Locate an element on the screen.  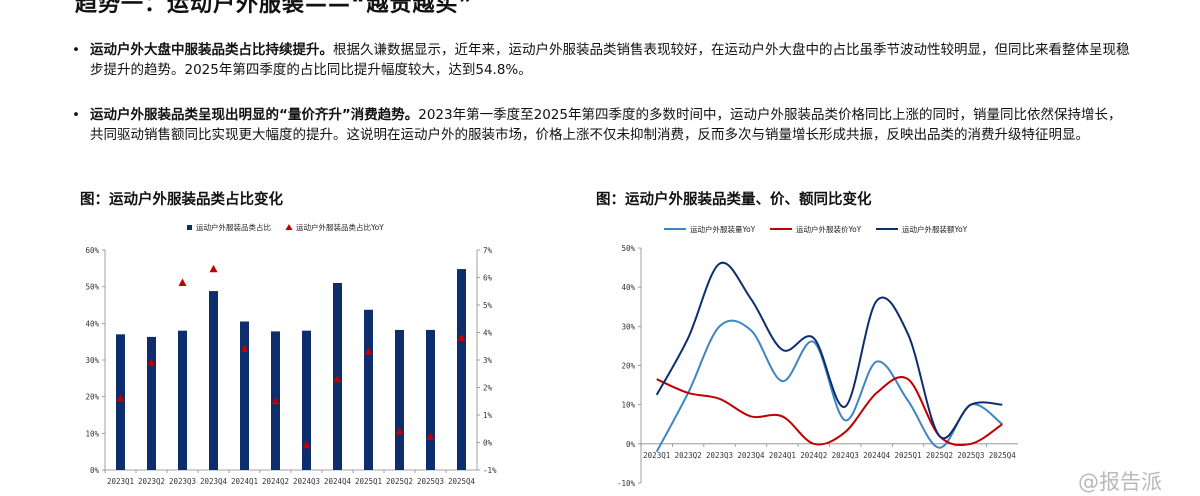
chart2-title: 图：运动户外服装品类量、价、额同比变化 is located at coordinates (734, 200).